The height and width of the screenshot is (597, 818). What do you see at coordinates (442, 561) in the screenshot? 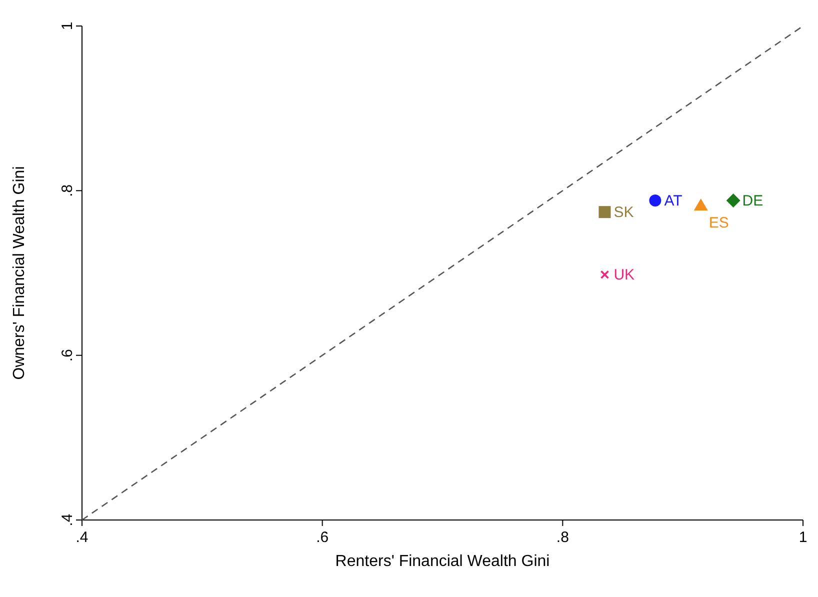
I see `x-axis-title: Renters' Financial Wealth Gini` at bounding box center [442, 561].